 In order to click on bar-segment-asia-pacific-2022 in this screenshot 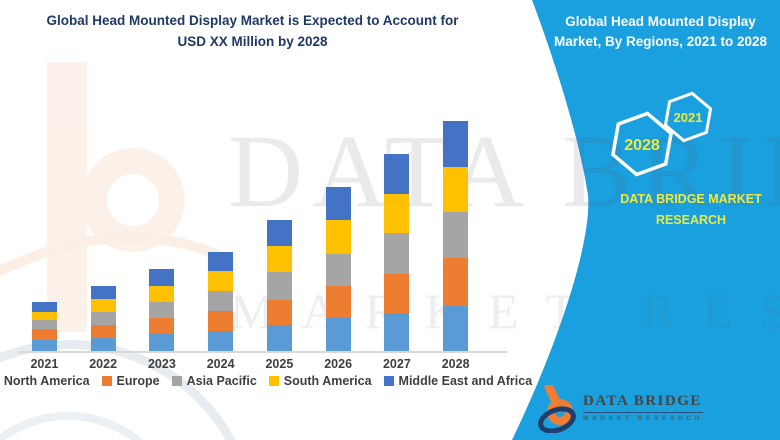, I will do `click(103, 318)`.